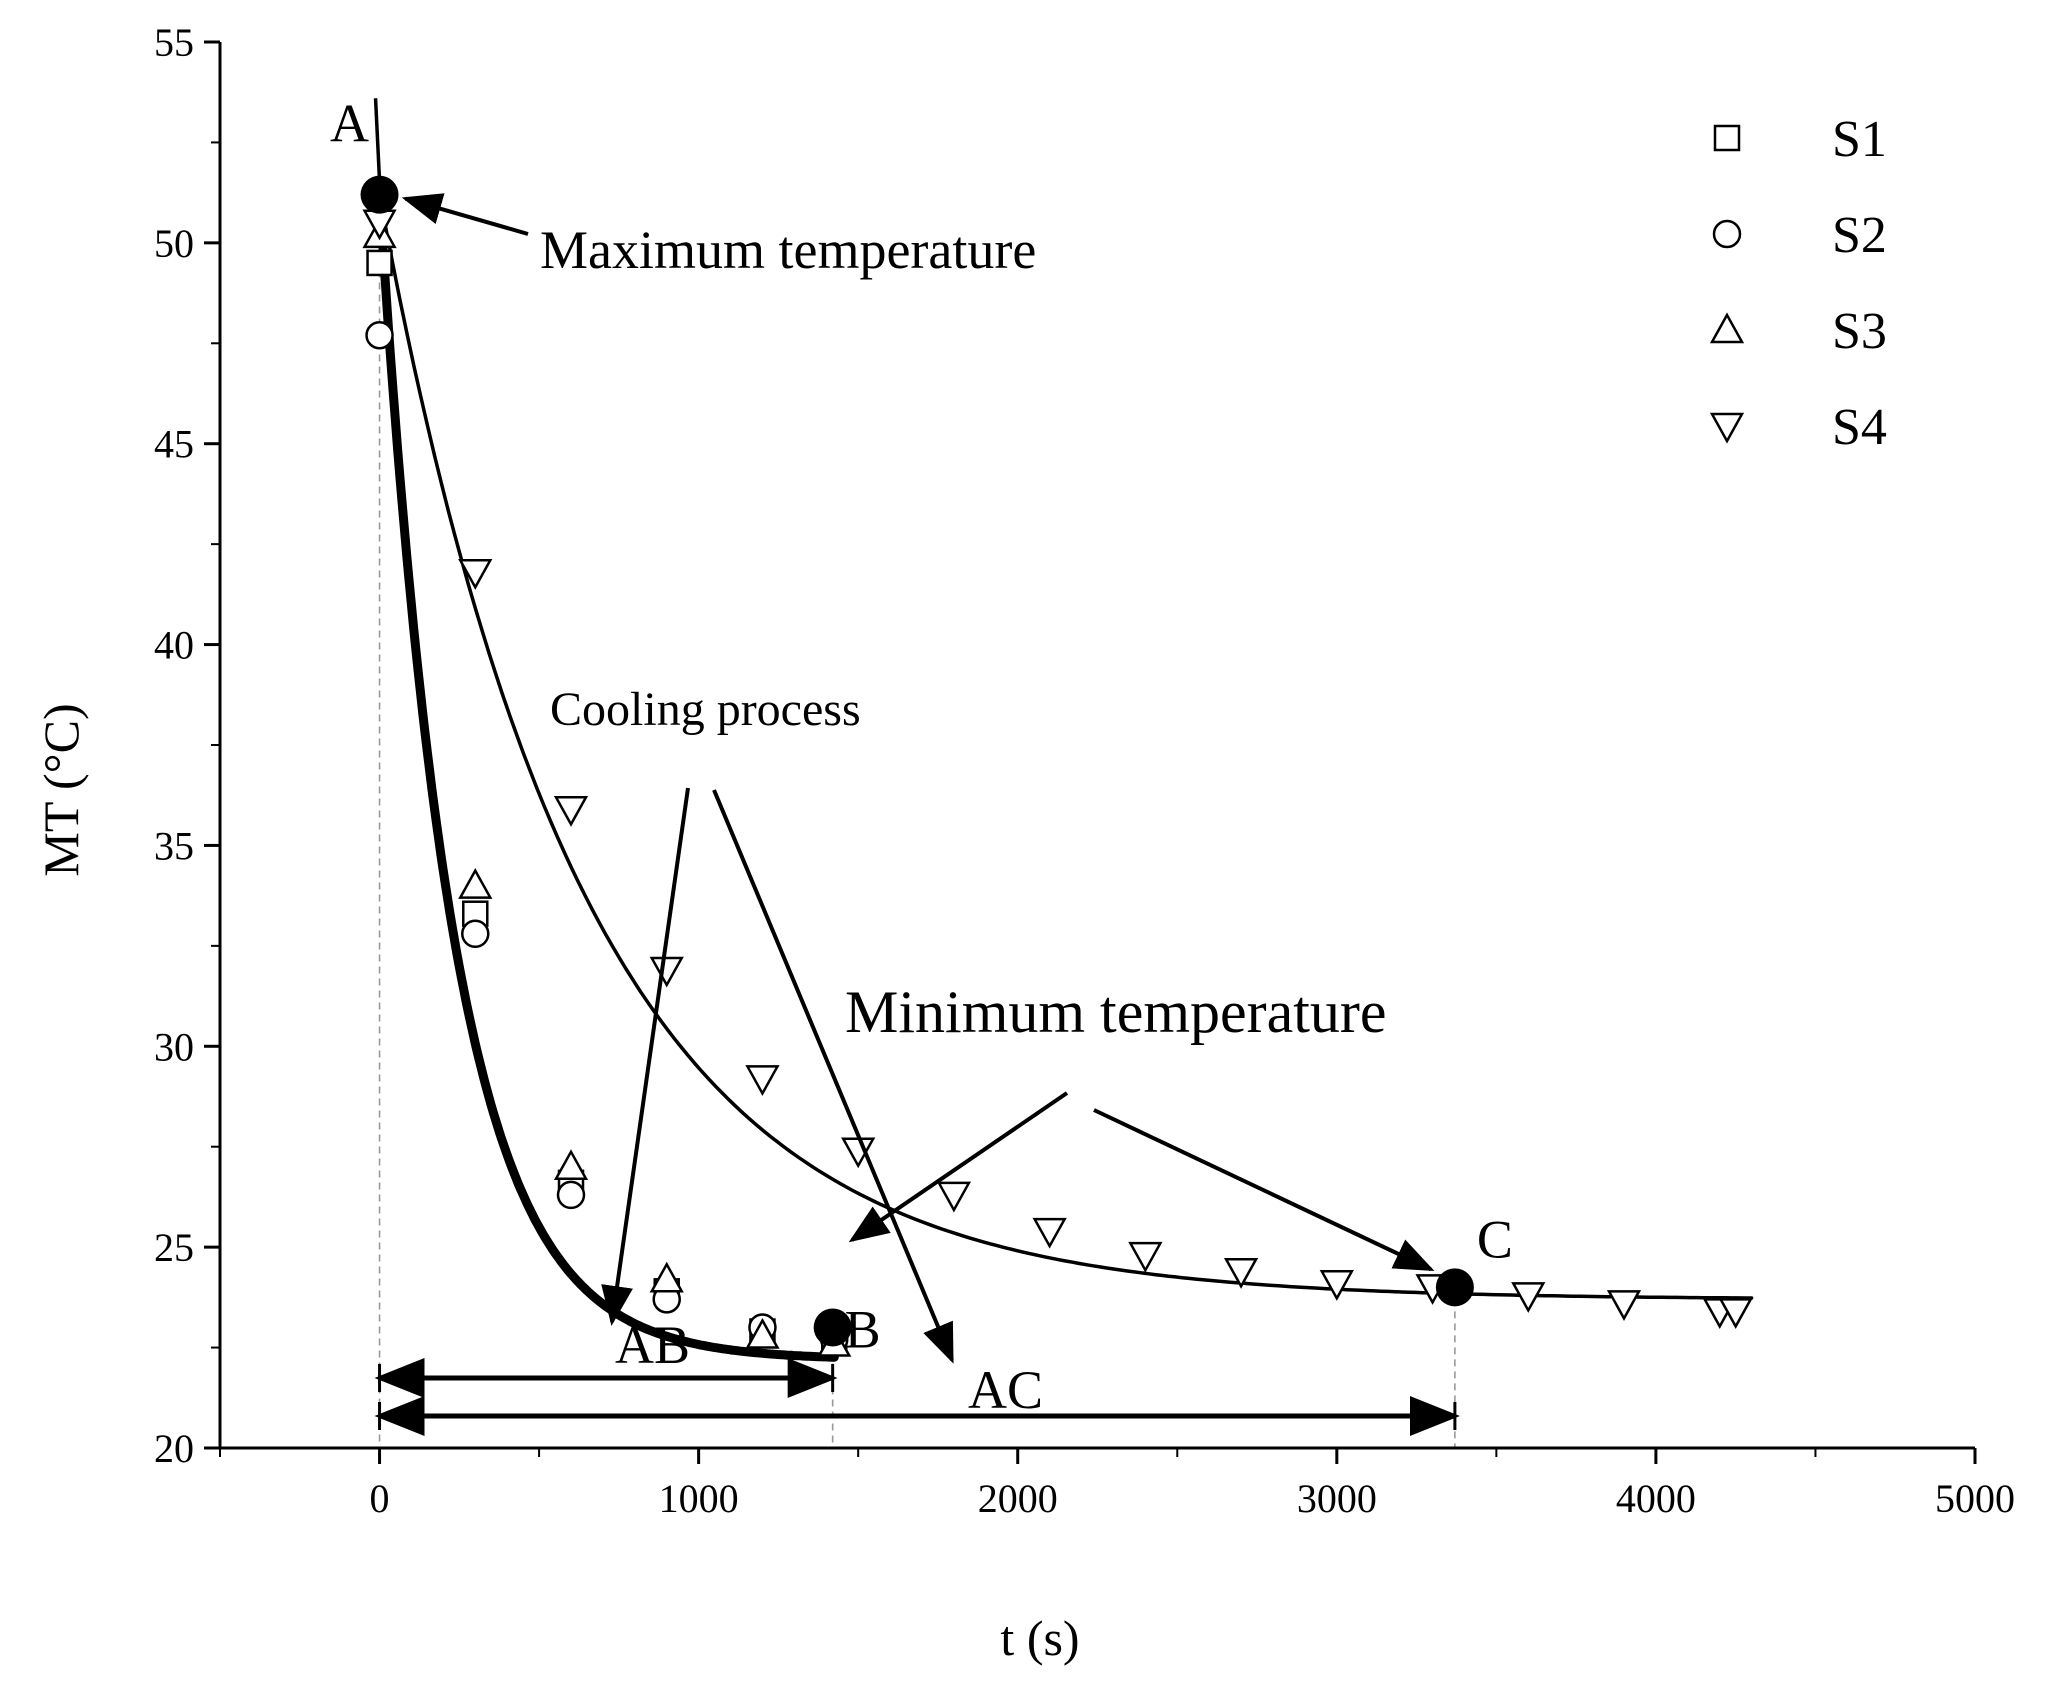 Image resolution: width=2048 pixels, height=1693 pixels. What do you see at coordinates (174, 243) in the screenshot?
I see `y-tick-label: 50` at bounding box center [174, 243].